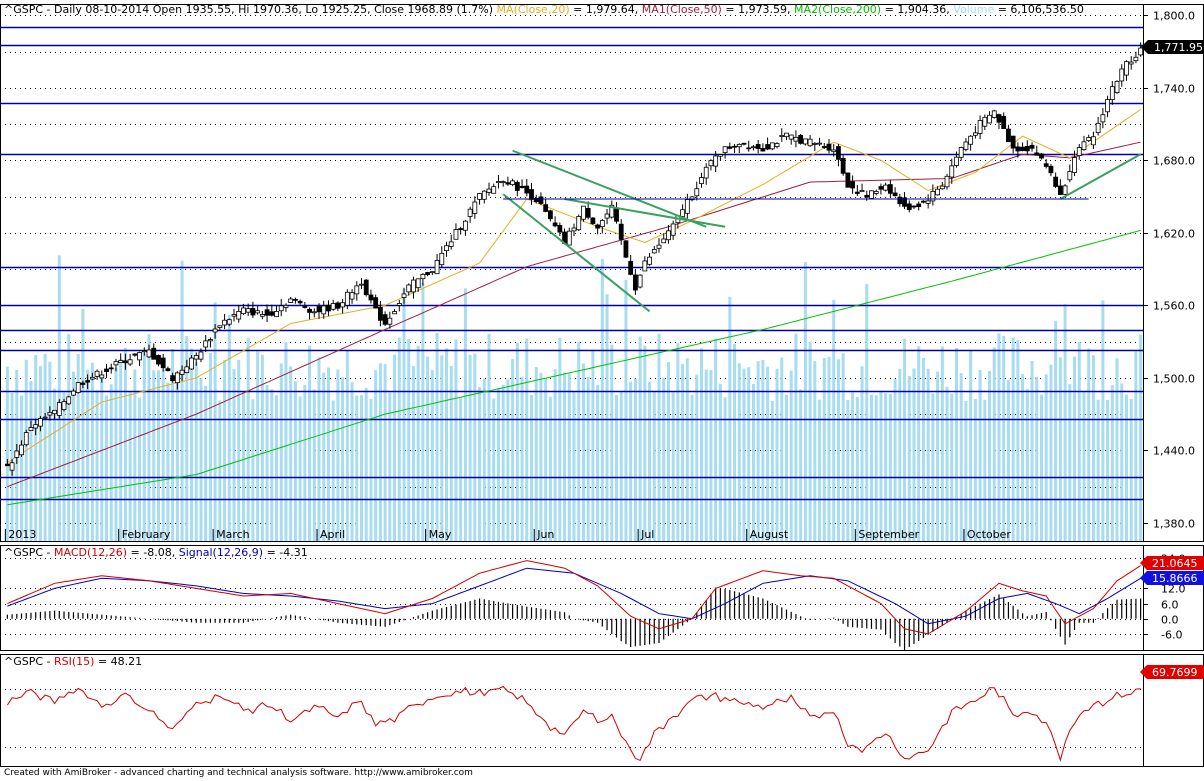 The width and height of the screenshot is (1204, 781). Describe the element at coordinates (146, 534) in the screenshot. I see `month-label: February` at that location.